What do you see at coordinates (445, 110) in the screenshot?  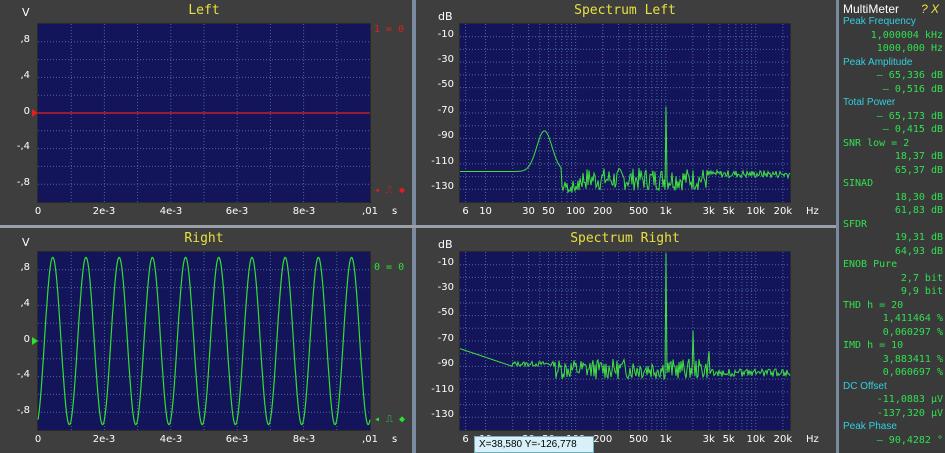 I see `spec-left-y-tick: -70` at bounding box center [445, 110].